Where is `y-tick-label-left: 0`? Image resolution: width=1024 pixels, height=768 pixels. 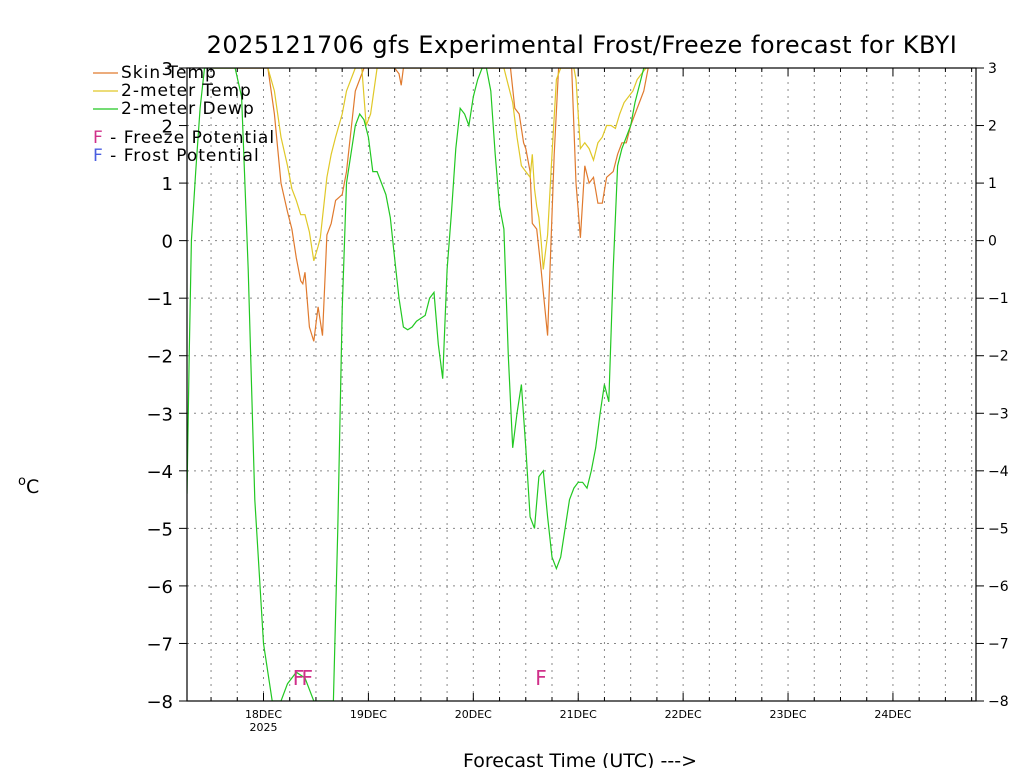
y-tick-label-left: 0 is located at coordinates (167, 242).